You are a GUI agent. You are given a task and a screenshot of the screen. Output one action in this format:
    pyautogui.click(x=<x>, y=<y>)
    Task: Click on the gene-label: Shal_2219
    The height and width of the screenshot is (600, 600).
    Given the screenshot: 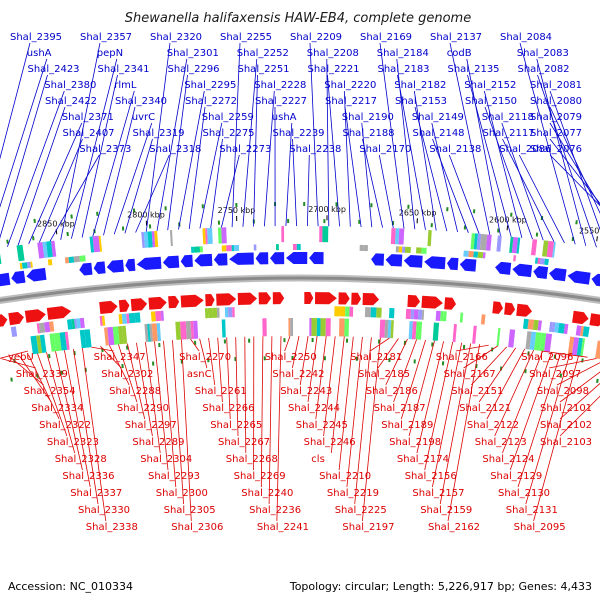 What is the action you would take?
    pyautogui.click(x=353, y=493)
    